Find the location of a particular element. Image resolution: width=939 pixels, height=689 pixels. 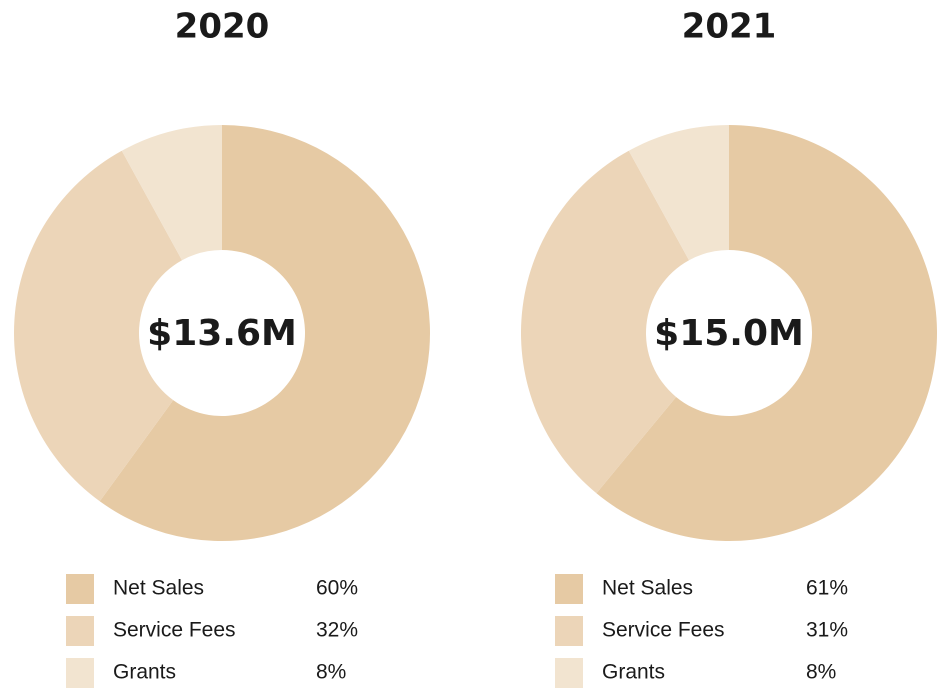

legend-value: 61% is located at coordinates (827, 588).